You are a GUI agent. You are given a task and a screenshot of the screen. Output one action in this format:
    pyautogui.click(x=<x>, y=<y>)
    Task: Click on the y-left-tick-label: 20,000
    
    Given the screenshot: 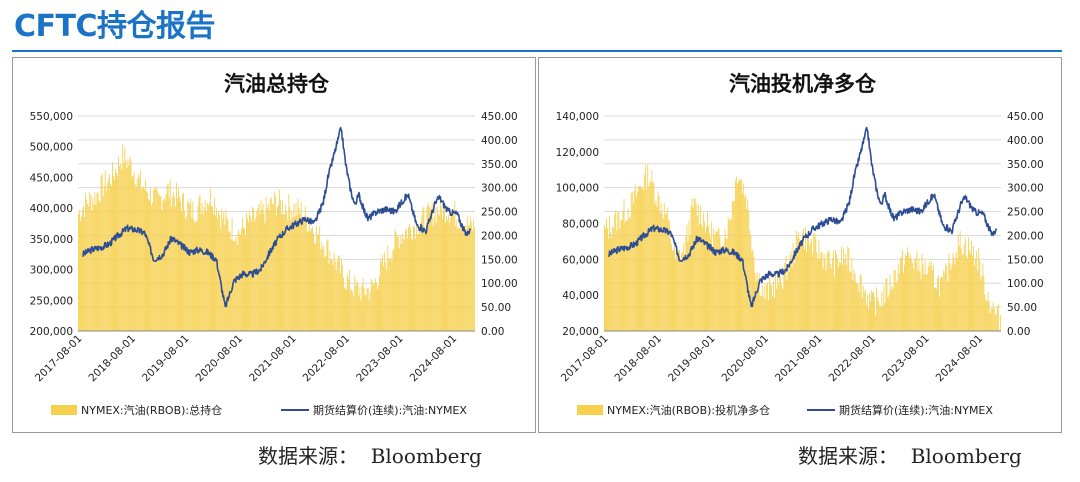 What is the action you would take?
    pyautogui.click(x=580, y=332)
    